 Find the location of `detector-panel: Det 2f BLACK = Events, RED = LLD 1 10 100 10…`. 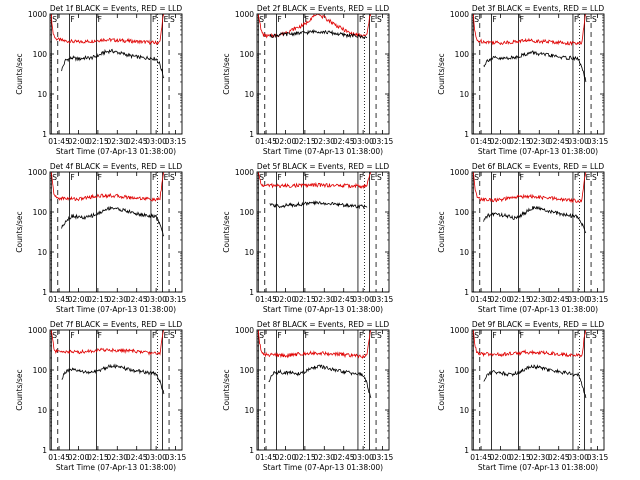

detector-panel: Det 2f BLACK = Events, RED = LLD 1 10 100 10… is located at coordinates (308, 80).